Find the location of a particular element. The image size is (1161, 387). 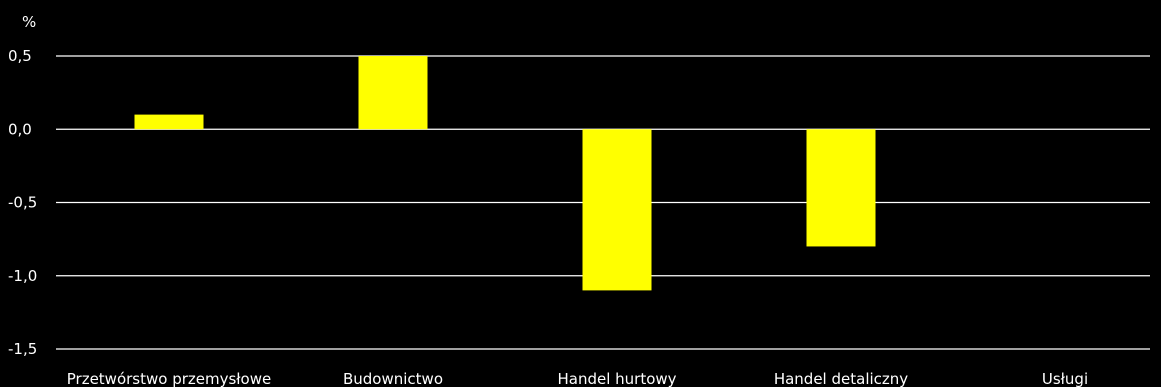

x-category-label: Przetwórstwo przemysłowe is located at coordinates (169, 378).